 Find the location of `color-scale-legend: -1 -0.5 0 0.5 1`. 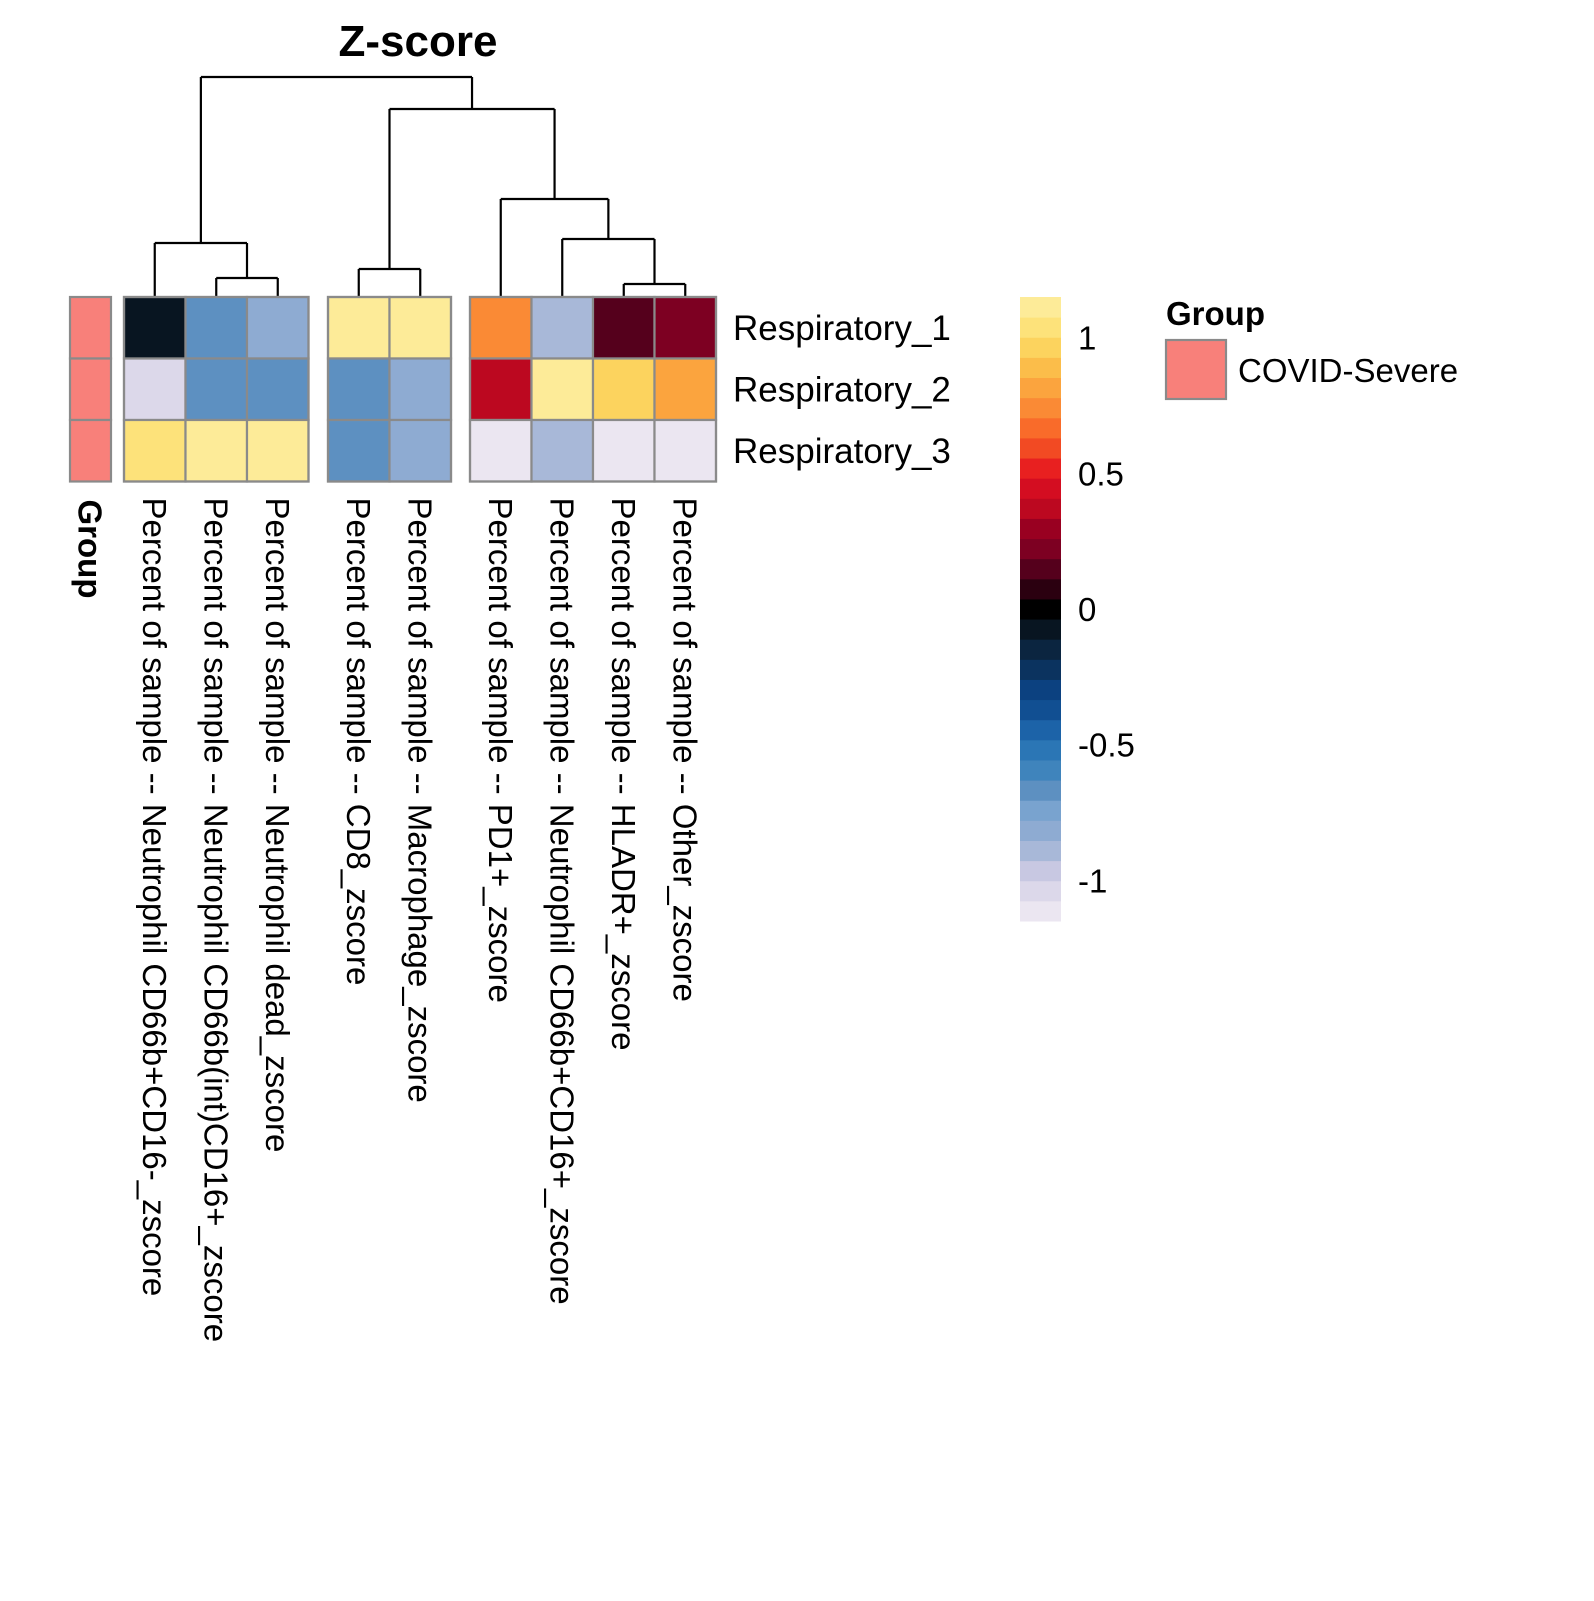

color-scale-legend: -1 -0.5 0 0.5 1 is located at coordinates (1077, 609).